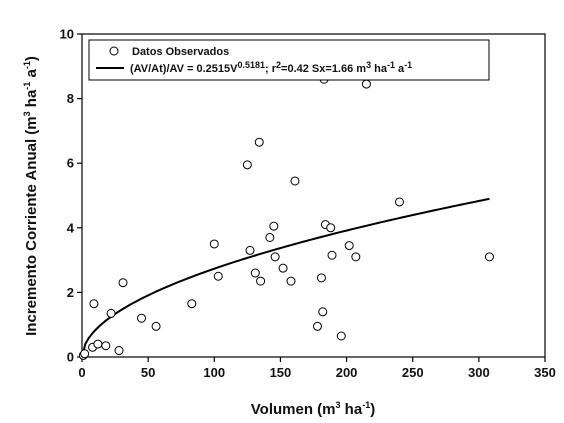  What do you see at coordinates (545, 372) in the screenshot?
I see `x-tick-label: 350` at bounding box center [545, 372].